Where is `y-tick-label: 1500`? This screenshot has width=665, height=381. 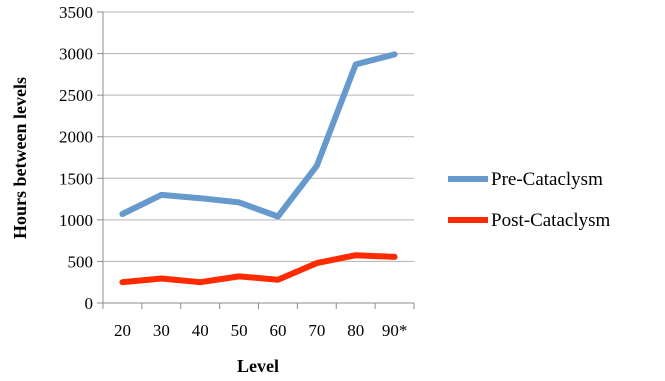
y-tick-label: 1500 is located at coordinates (76, 178).